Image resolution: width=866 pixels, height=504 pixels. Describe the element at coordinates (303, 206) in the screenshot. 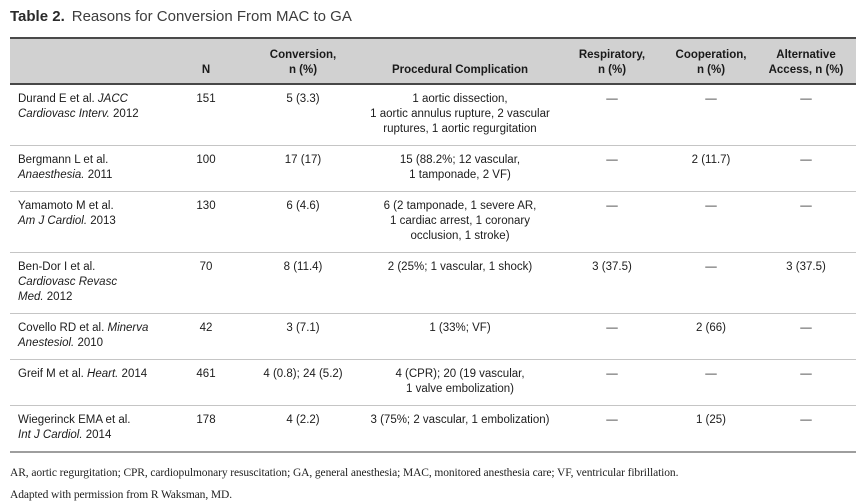

I see `conversion-cell: 6 (4.6)` at that location.